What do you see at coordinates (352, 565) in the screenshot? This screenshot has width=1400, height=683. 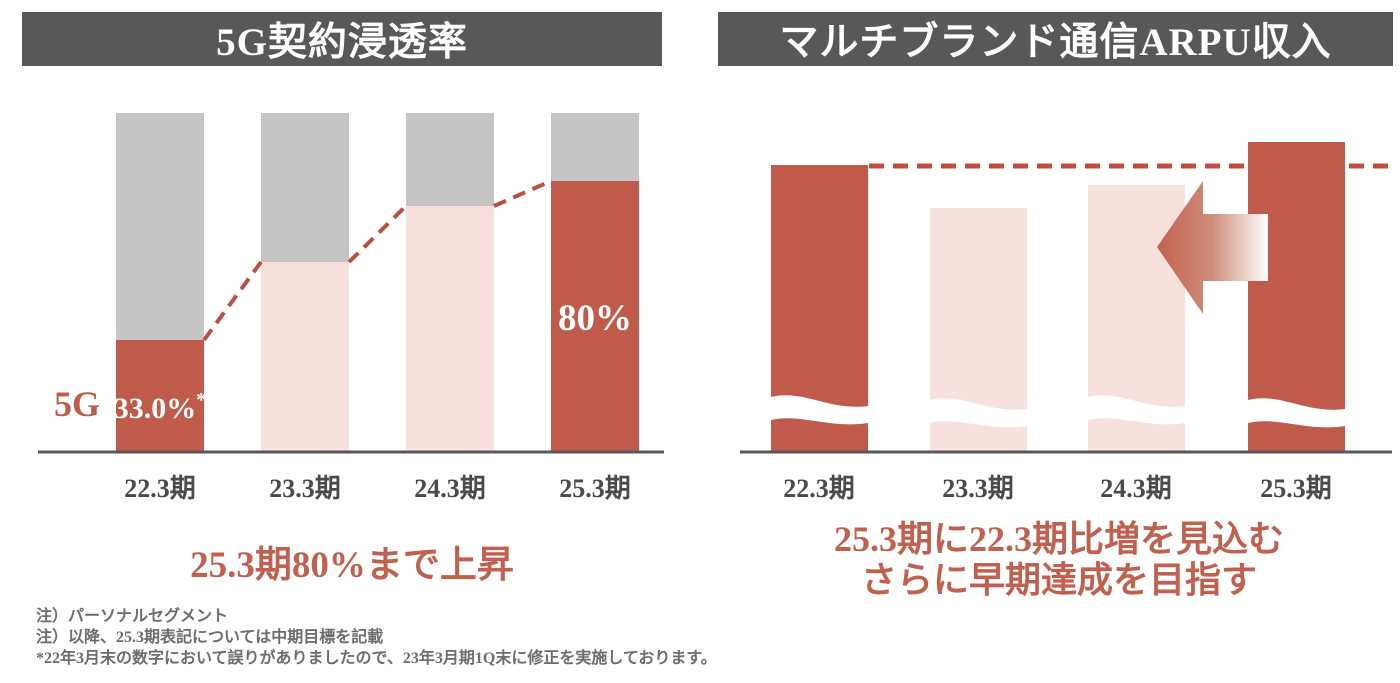 I see `left-chart-caption: 25.3期80%まで上昇` at bounding box center [352, 565].